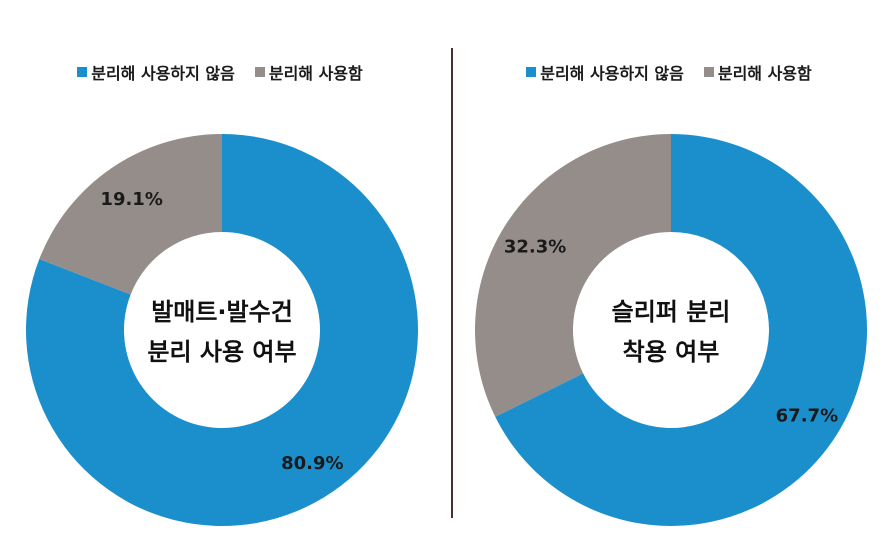 The height and width of the screenshot is (553, 889). What do you see at coordinates (222, 312) in the screenshot?
I see `donut-center-label: 발매트·발수건` at bounding box center [222, 312].